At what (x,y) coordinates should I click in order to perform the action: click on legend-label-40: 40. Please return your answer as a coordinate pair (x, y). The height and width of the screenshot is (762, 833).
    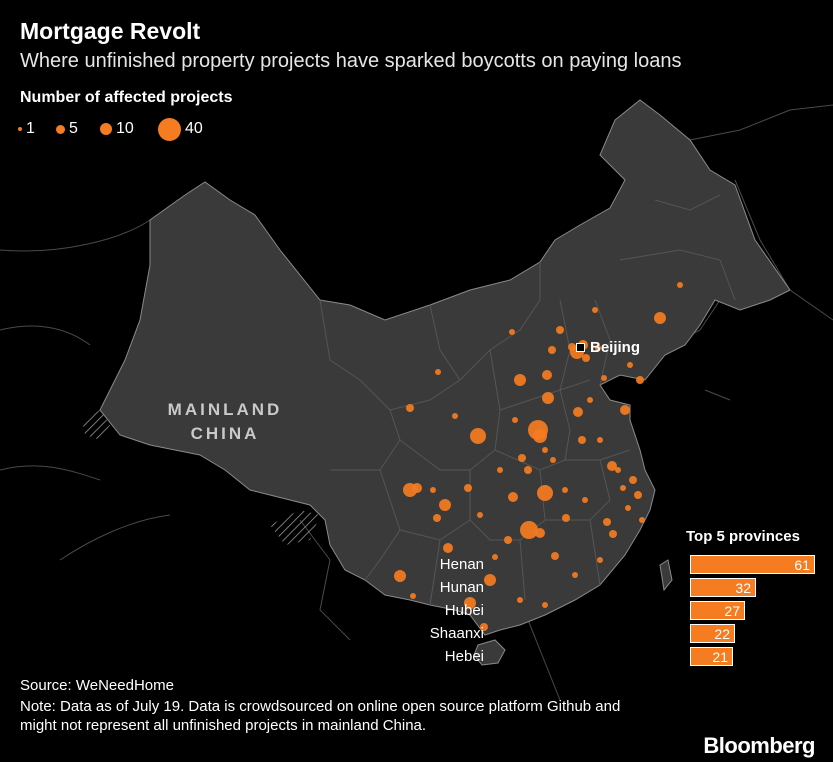
    Looking at the image, I should click on (194, 128).